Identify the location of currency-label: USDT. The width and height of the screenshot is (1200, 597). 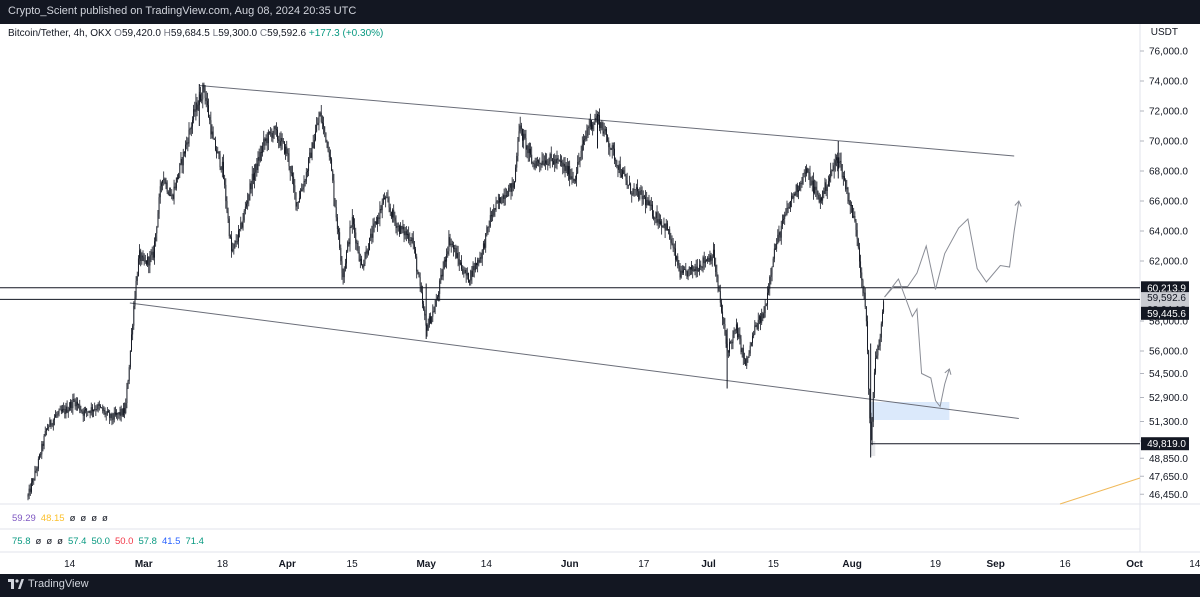
(1164, 32).